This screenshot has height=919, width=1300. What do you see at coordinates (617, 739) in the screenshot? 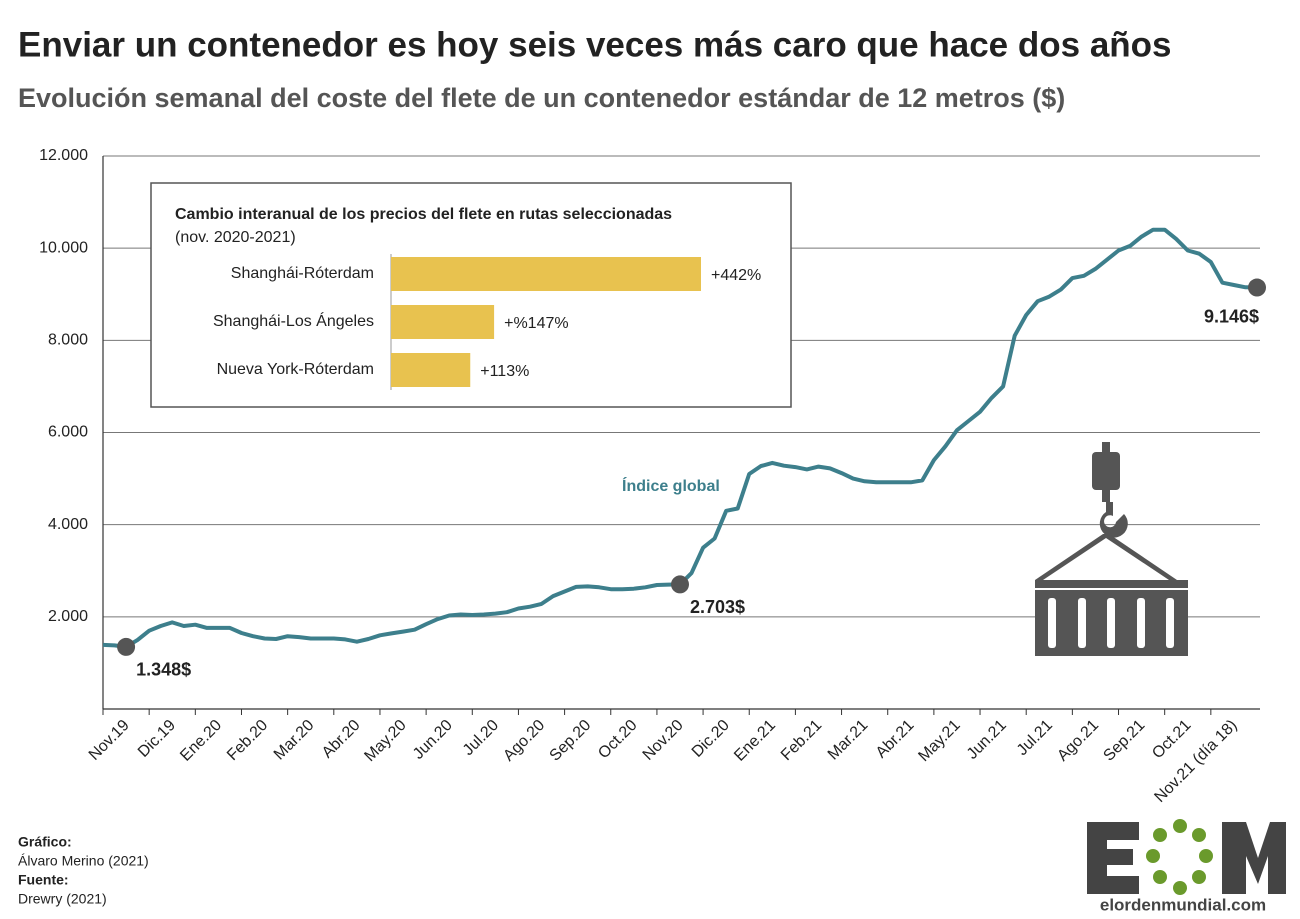
I see `x-tick-label: Oct.20` at bounding box center [617, 739].